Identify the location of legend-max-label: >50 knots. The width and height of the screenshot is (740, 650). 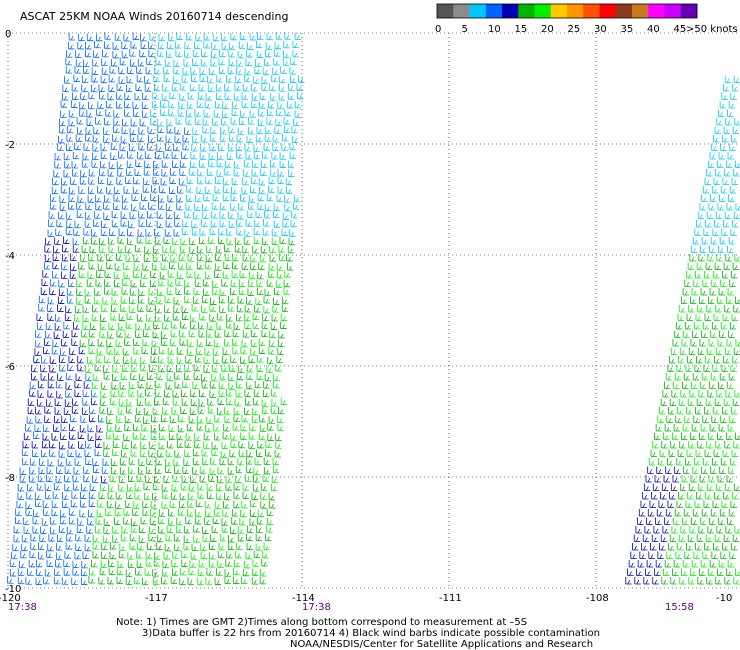
(712, 29).